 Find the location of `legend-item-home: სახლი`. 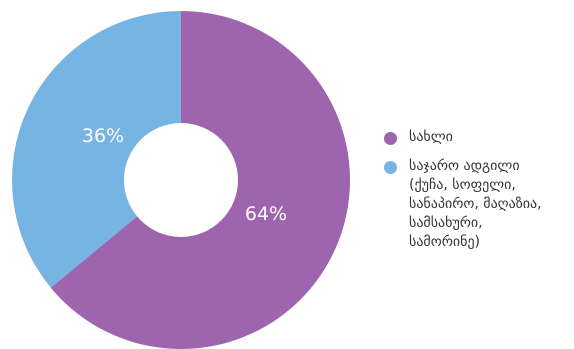

legend-item-home: სახლი is located at coordinates (478, 137).